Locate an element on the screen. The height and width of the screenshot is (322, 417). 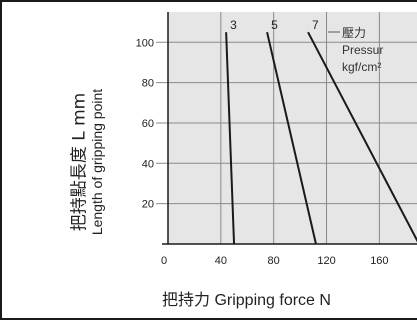
x-tick-label: 40 is located at coordinates (221, 261).